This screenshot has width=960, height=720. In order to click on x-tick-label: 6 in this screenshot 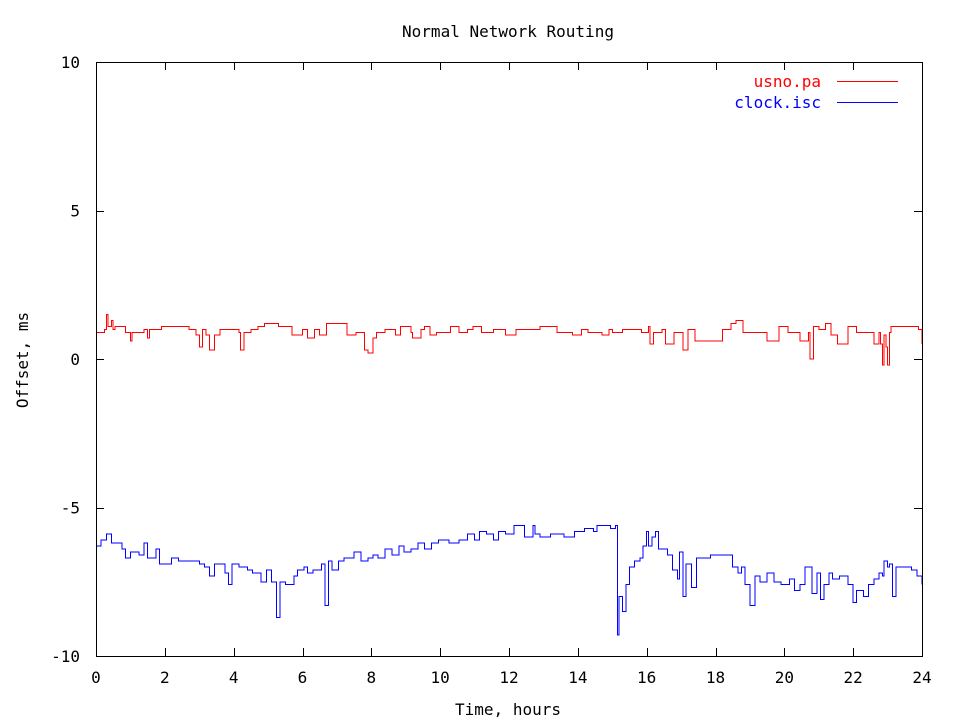, I will do `click(303, 677)`.